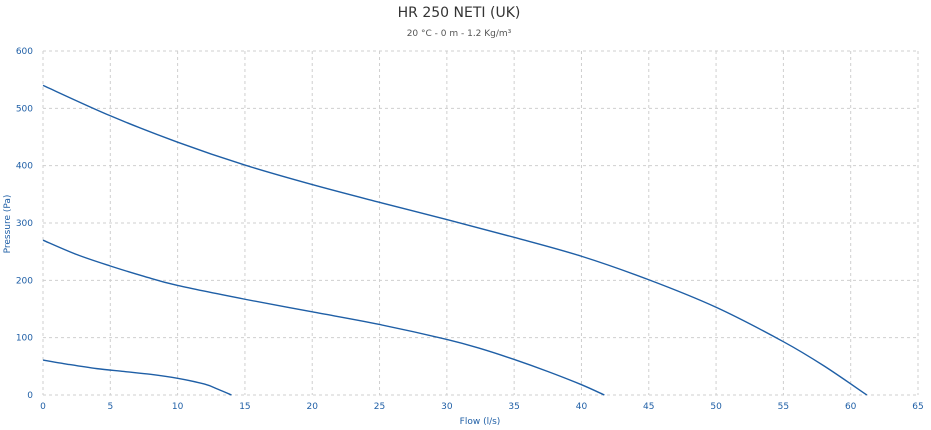 The height and width of the screenshot is (430, 931). I want to click on chart-subtitle: 20 °C - 0 m - 1.2 Kg/m³, so click(459, 34).